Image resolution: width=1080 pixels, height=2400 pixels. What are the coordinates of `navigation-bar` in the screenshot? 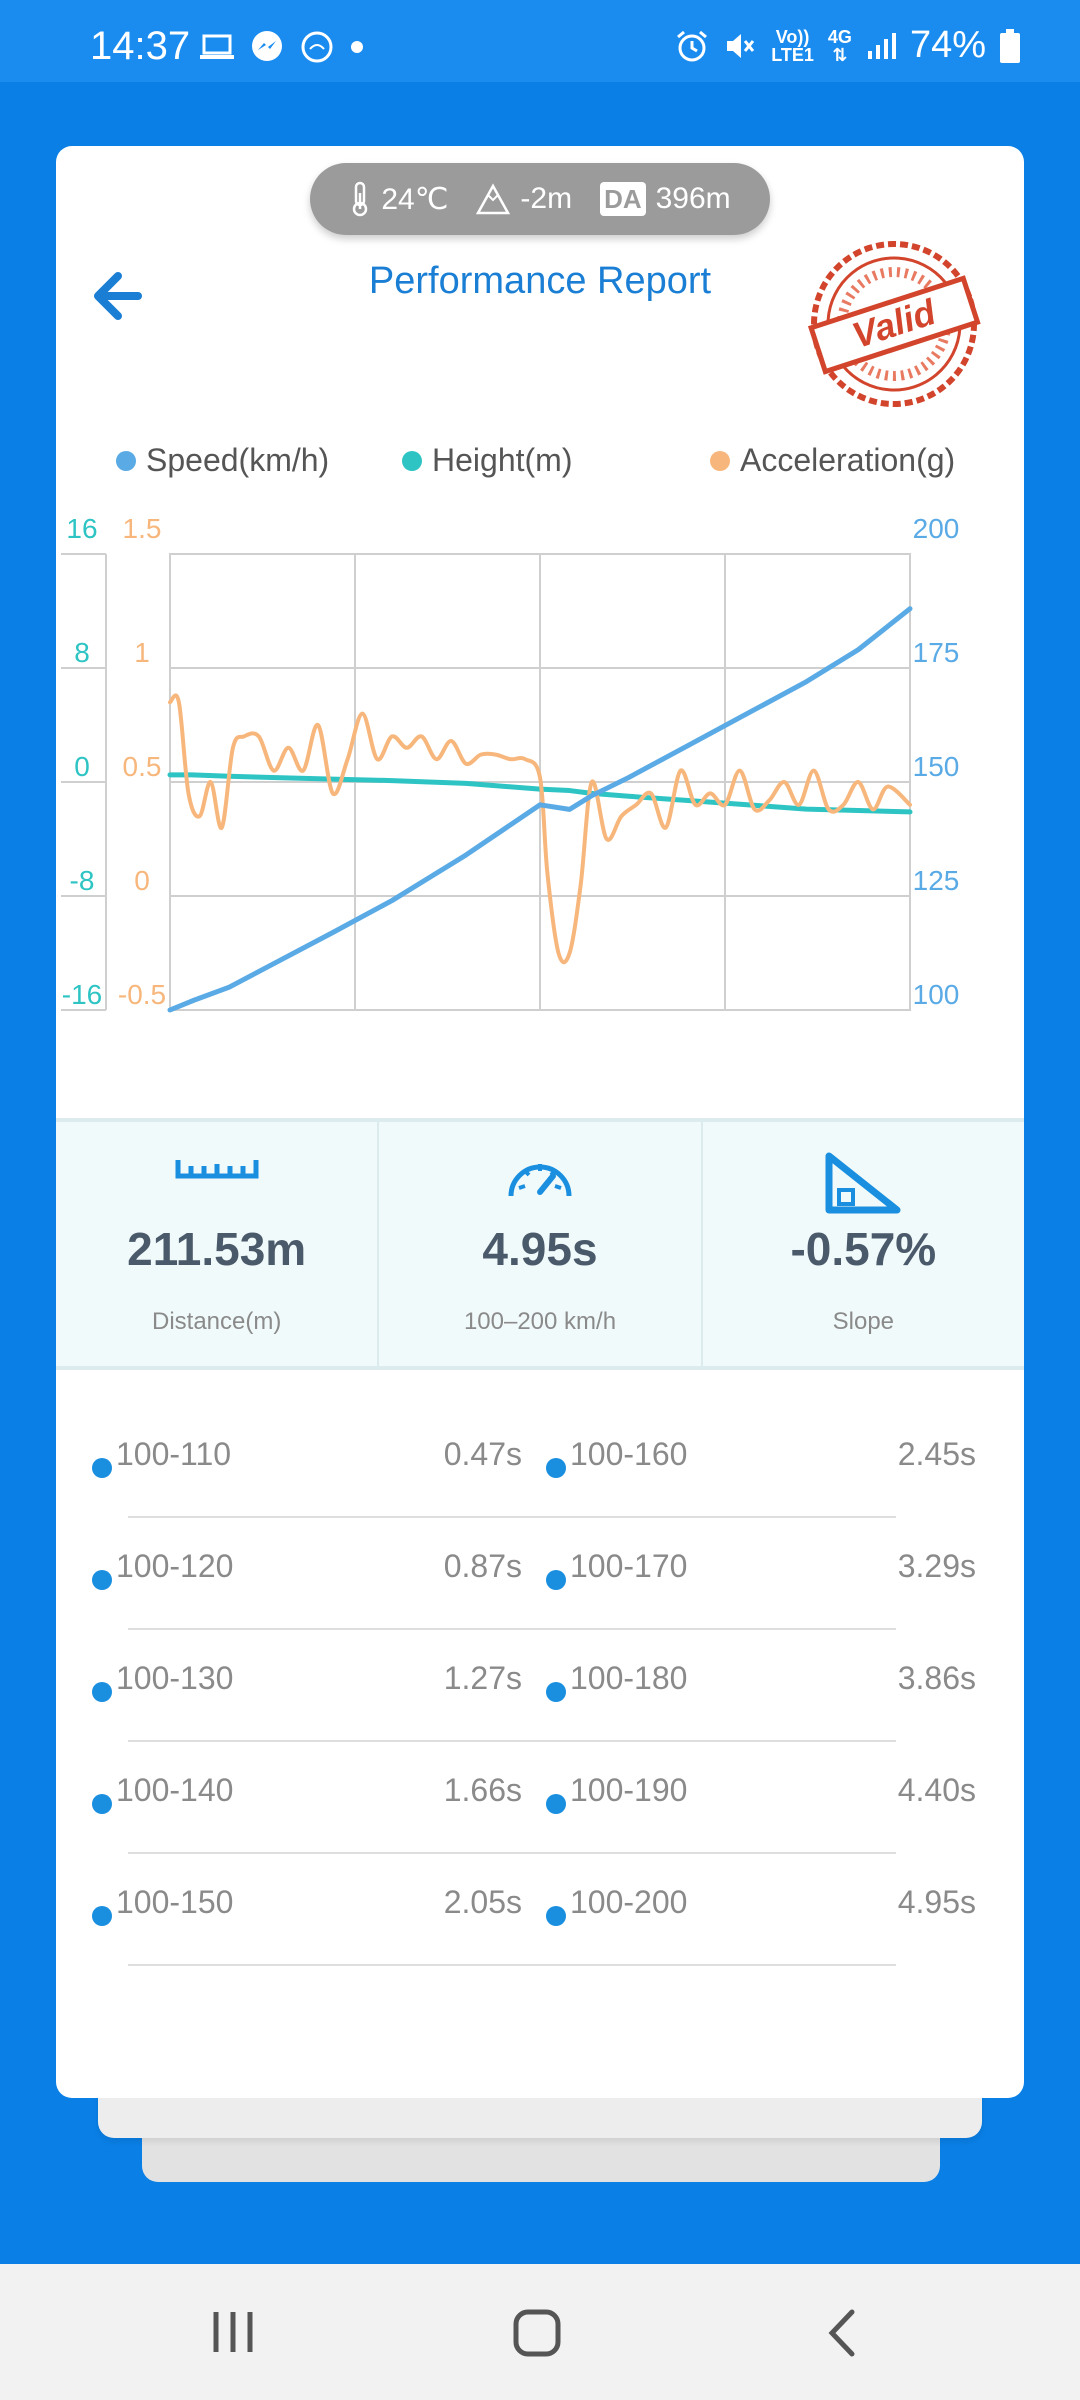 It's located at (540, 2332).